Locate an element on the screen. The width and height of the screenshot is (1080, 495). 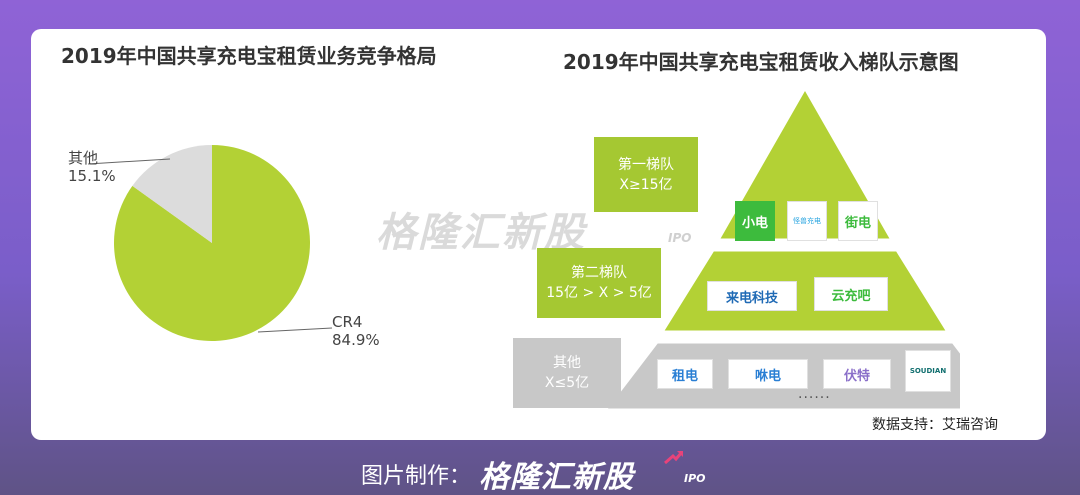
tier-2-label: 第二梯队 15亿 > X > 5亿 is located at coordinates (599, 283).